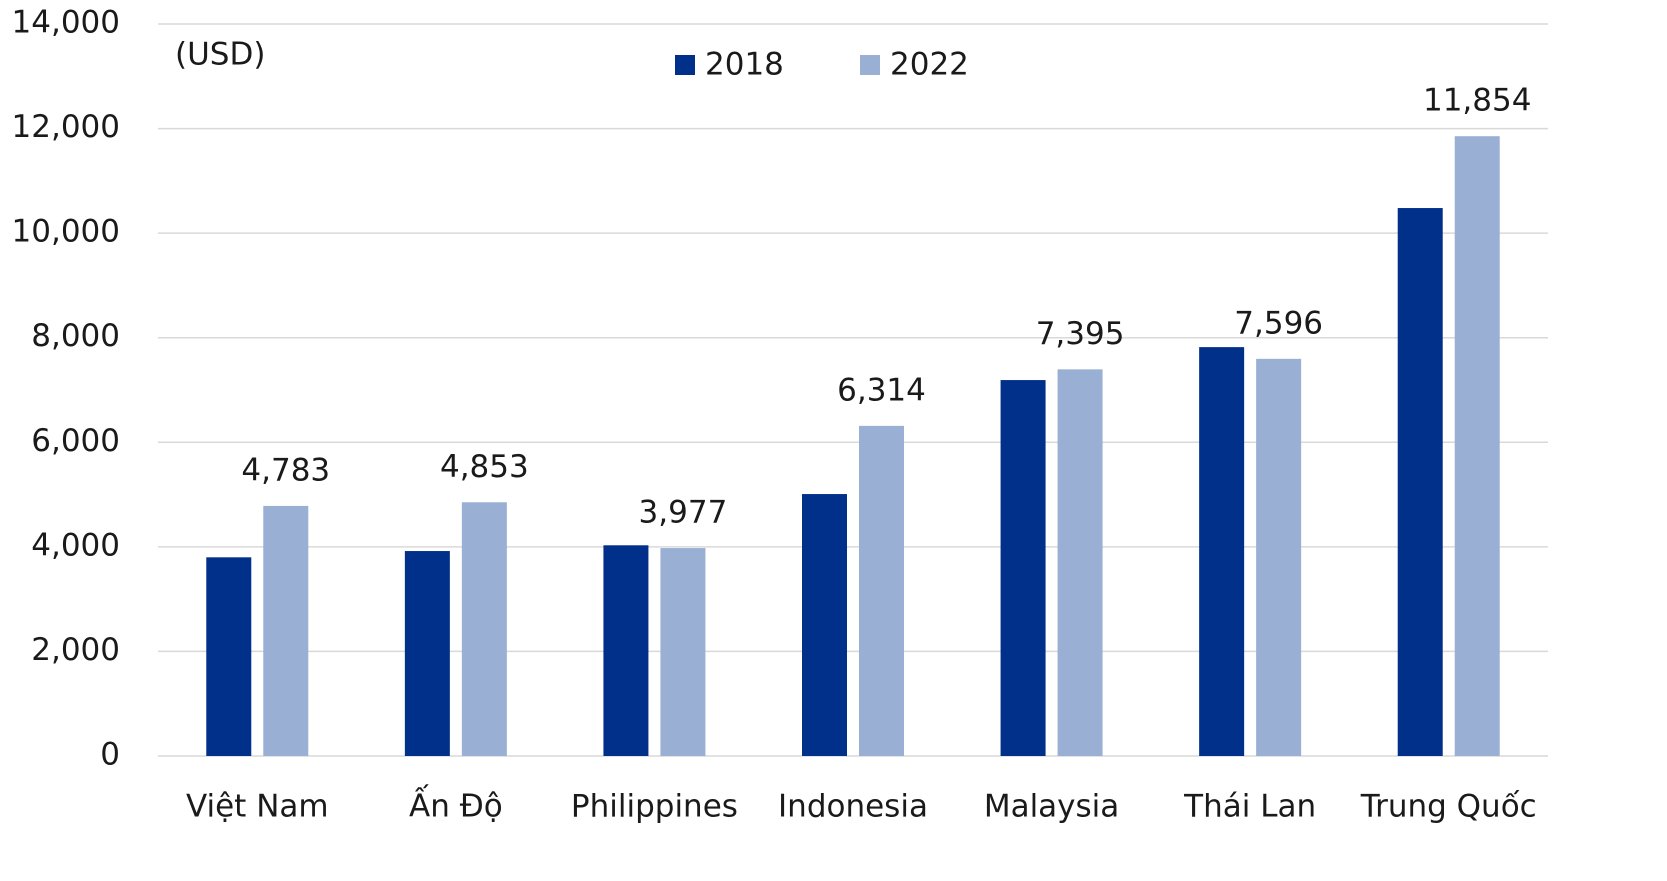 The width and height of the screenshot is (1667, 881). Describe the element at coordinates (75, 545) in the screenshot. I see `y-tick-label: 4,000` at that location.